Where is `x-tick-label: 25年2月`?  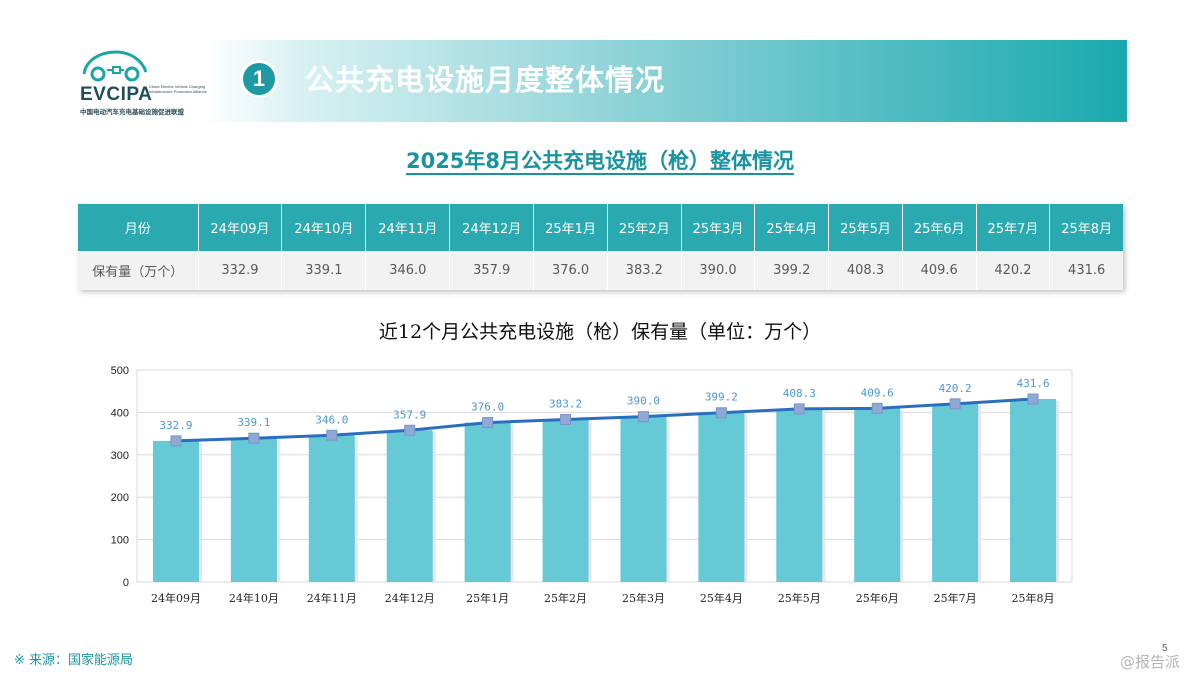
x-tick-label: 25年2月 is located at coordinates (565, 598).